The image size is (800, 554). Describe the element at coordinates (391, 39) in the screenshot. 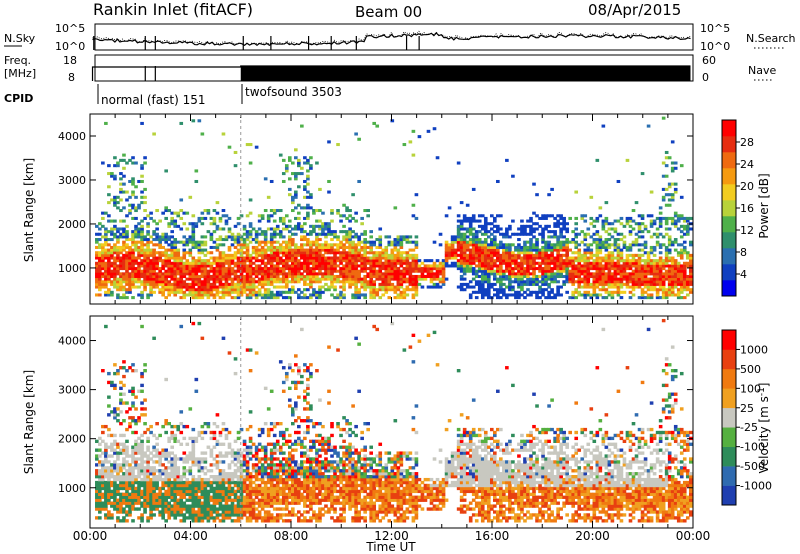

I see `nsky-trace` at that location.